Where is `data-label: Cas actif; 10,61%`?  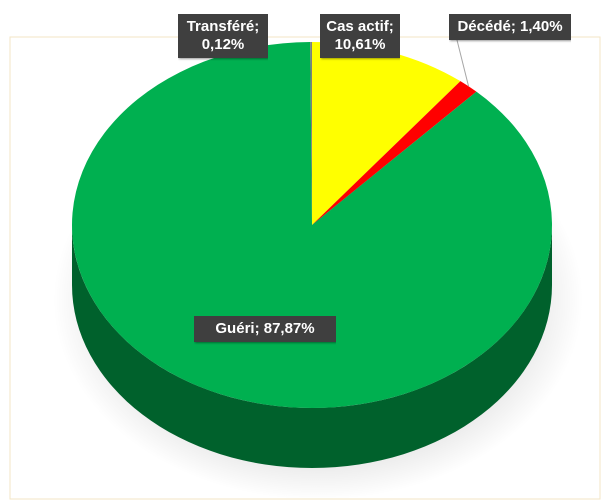 data-label: Cas actif; 10,61% is located at coordinates (360, 36).